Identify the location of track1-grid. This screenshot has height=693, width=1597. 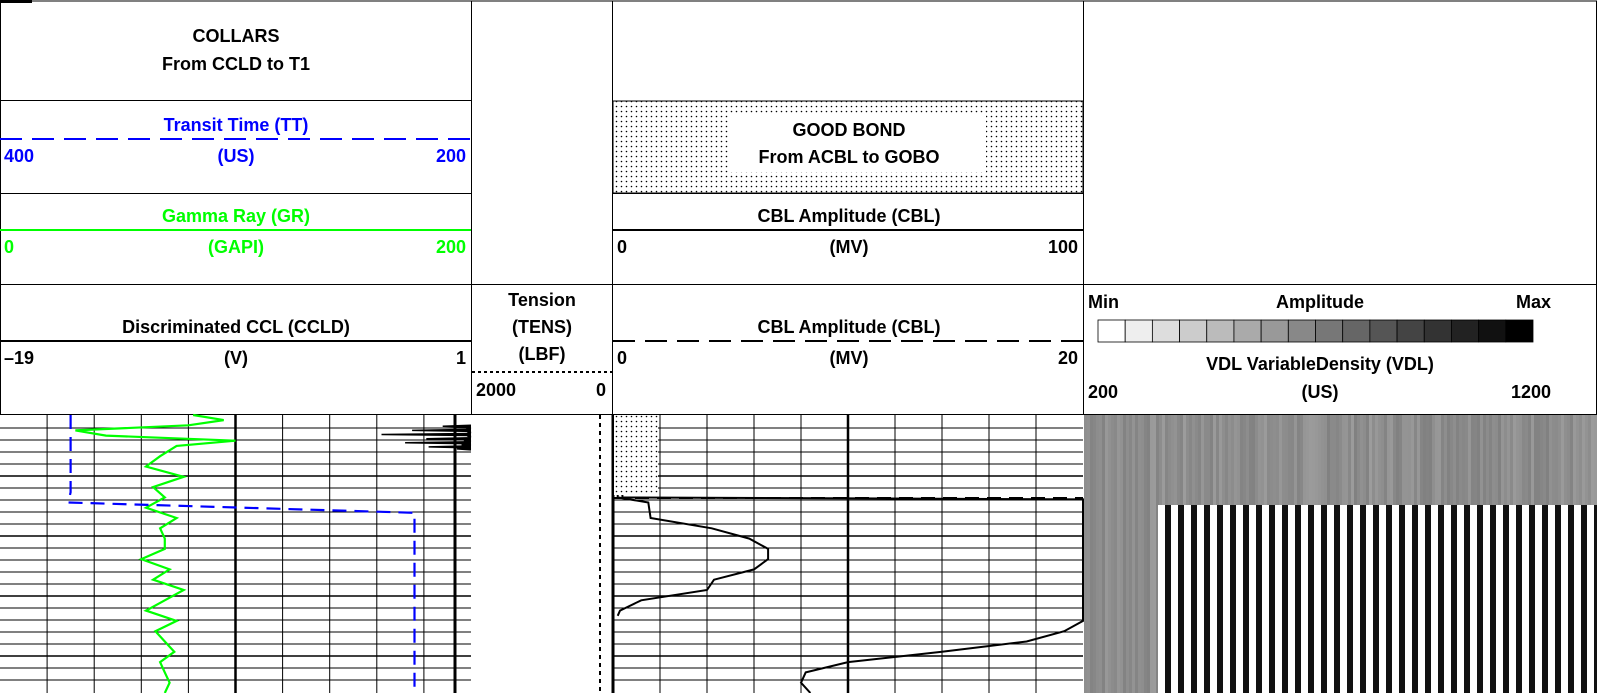
(235, 554).